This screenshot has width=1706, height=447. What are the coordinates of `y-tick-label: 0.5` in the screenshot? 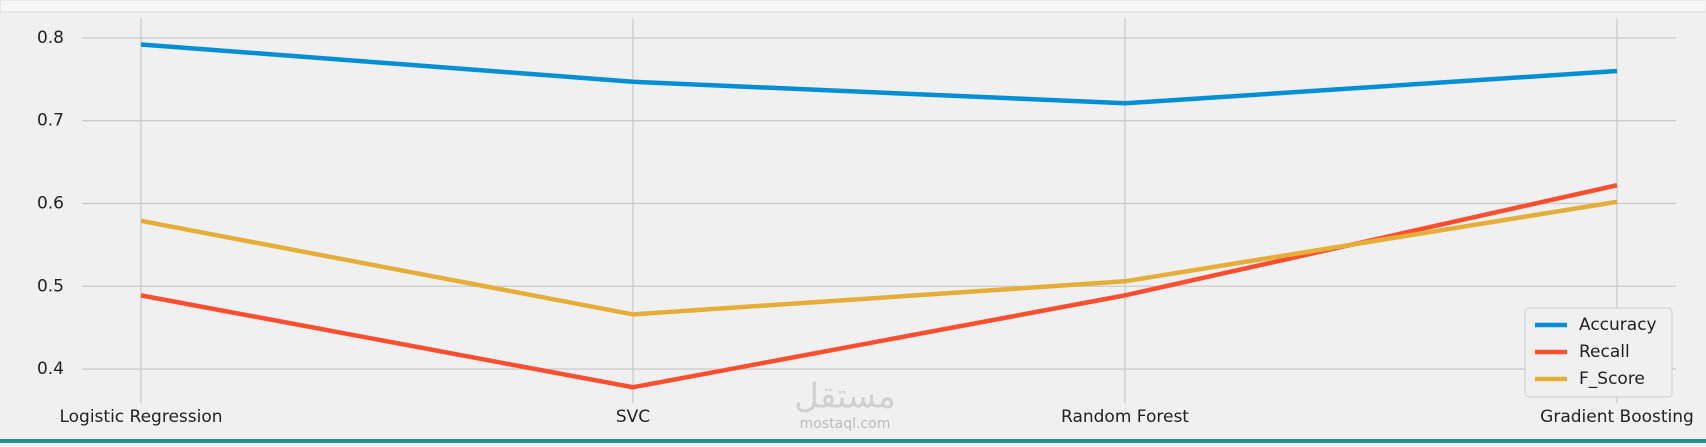 It's located at (50, 286).